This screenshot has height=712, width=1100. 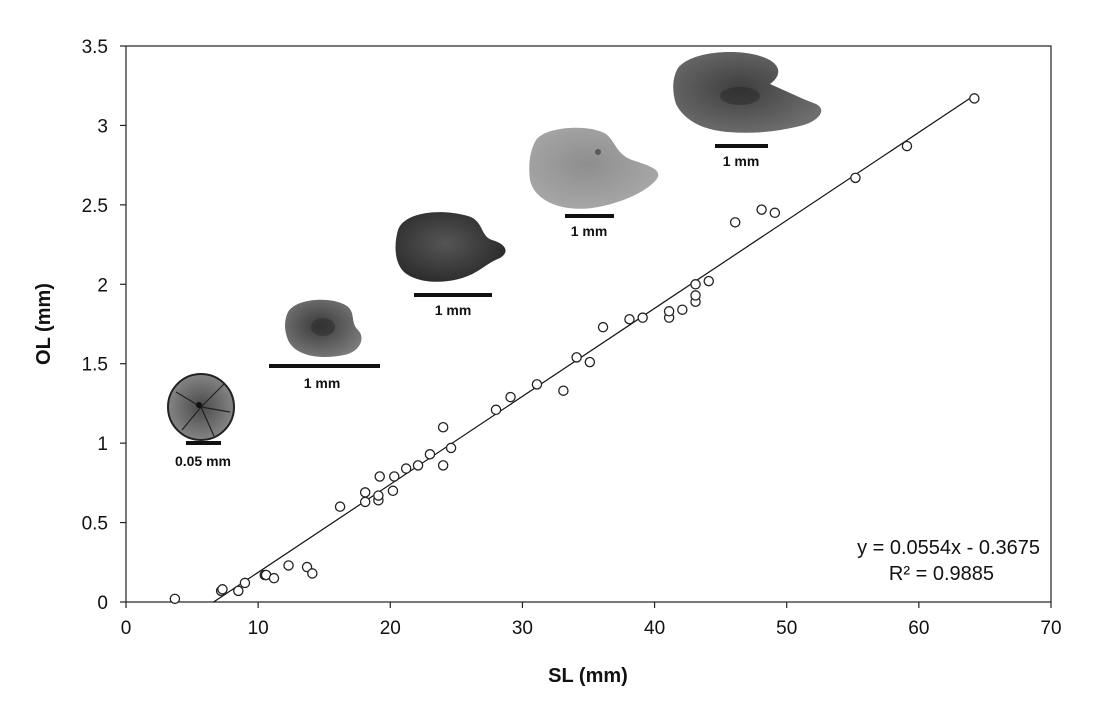 I want to click on x-tick-label: 40, so click(x=654, y=628).